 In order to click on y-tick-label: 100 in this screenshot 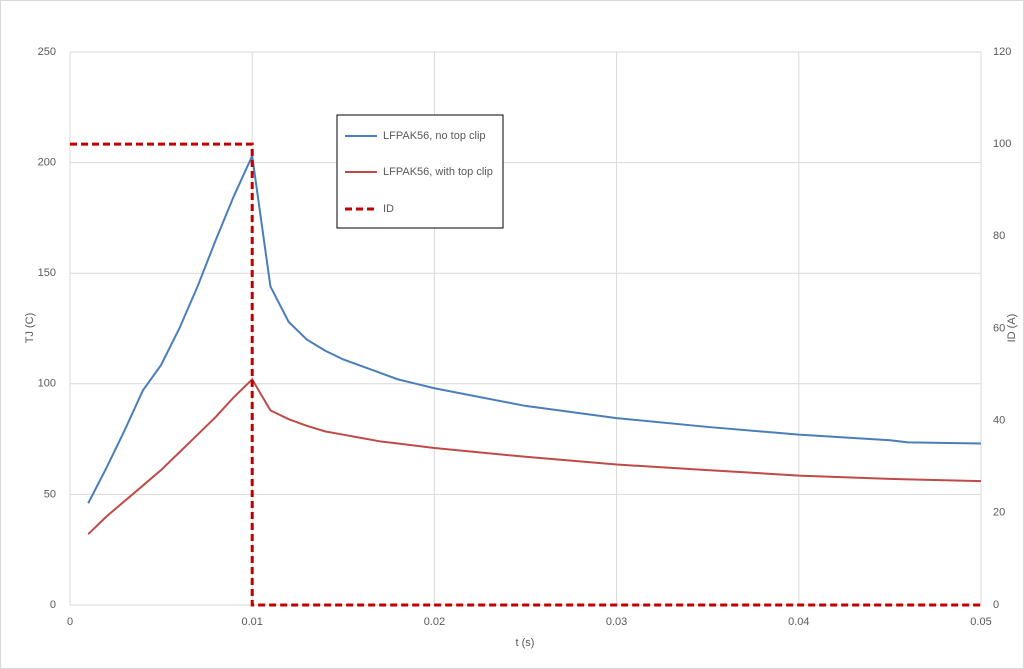, I will do `click(47, 384)`.